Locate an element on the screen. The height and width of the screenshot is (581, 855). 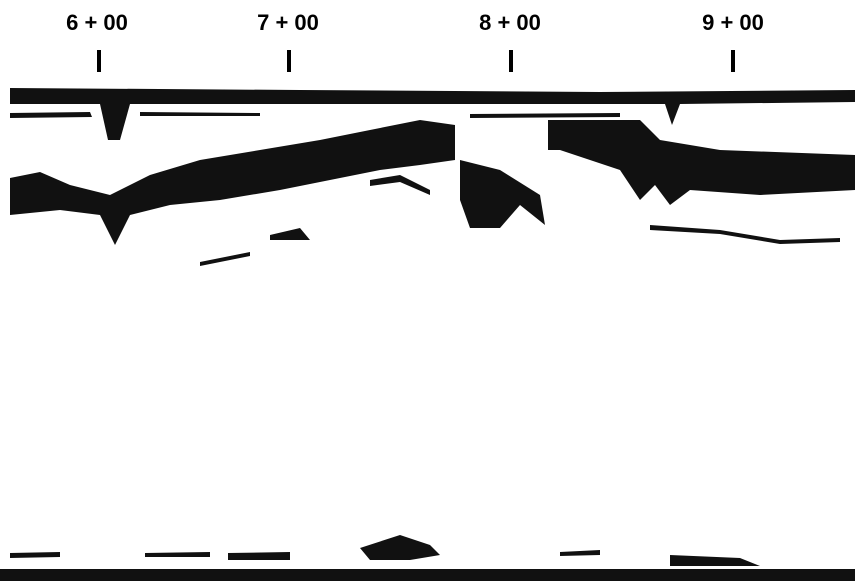
station-label: 9 + 00 is located at coordinates (733, 22).